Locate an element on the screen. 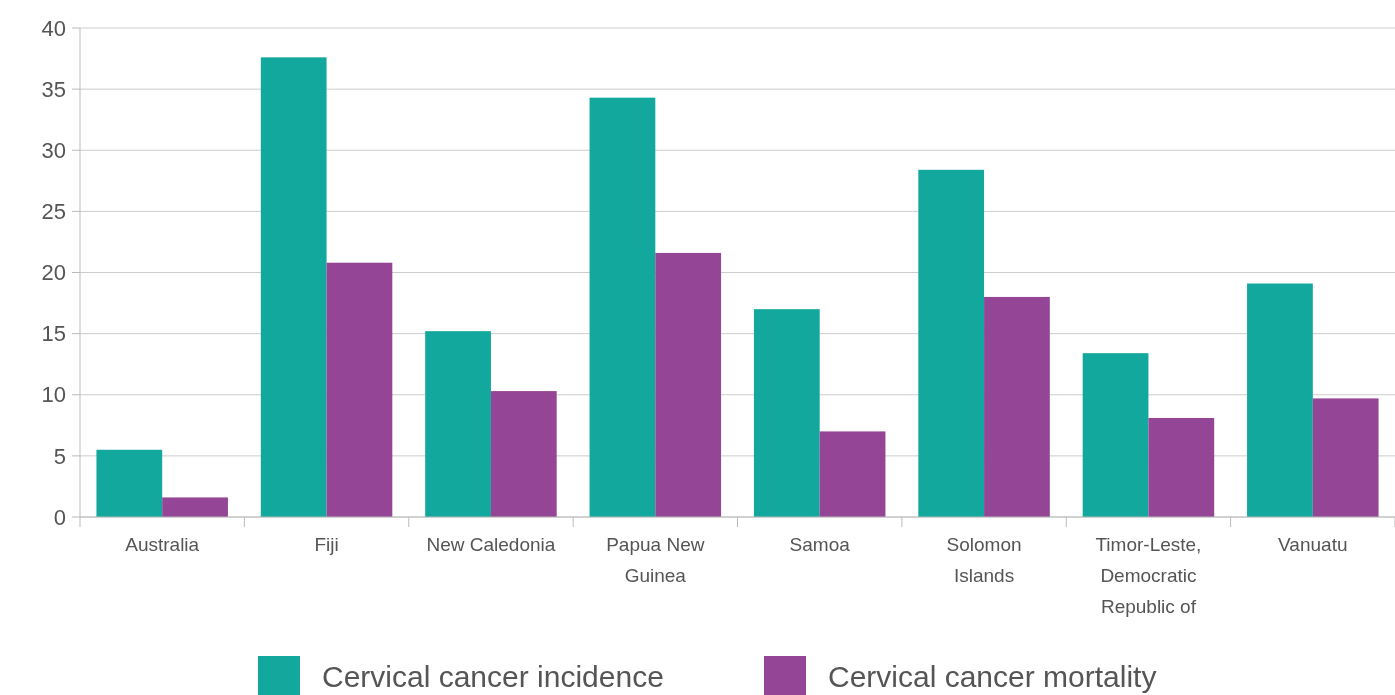  x-tick-label: Timor-Leste, Democratic Republic of is located at coordinates (1148, 575).